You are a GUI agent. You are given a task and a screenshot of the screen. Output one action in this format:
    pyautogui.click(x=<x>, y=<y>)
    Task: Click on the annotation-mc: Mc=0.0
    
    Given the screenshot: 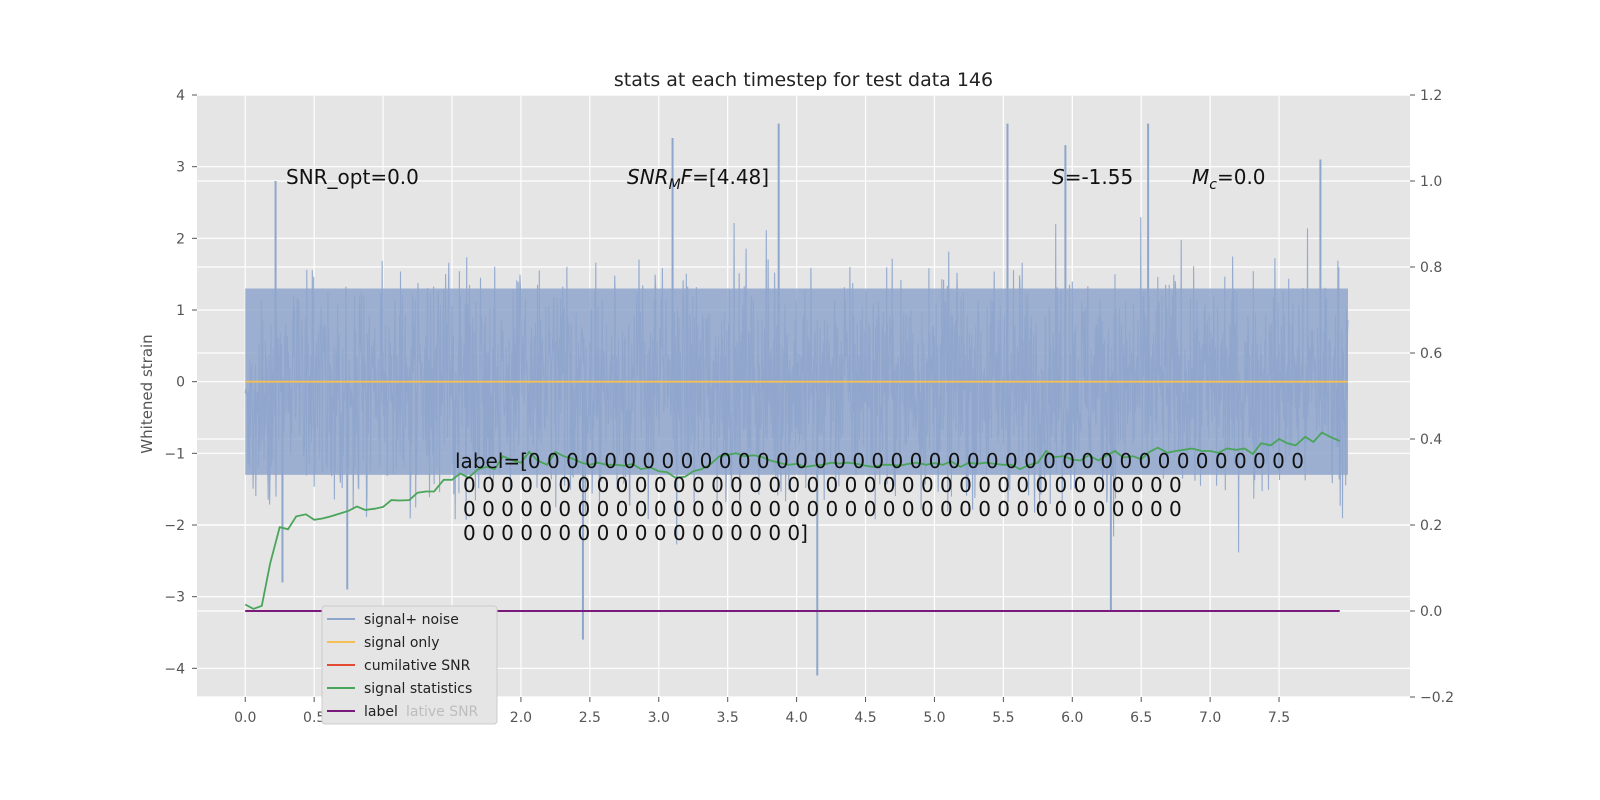 What is the action you would take?
    pyautogui.click(x=1229, y=179)
    